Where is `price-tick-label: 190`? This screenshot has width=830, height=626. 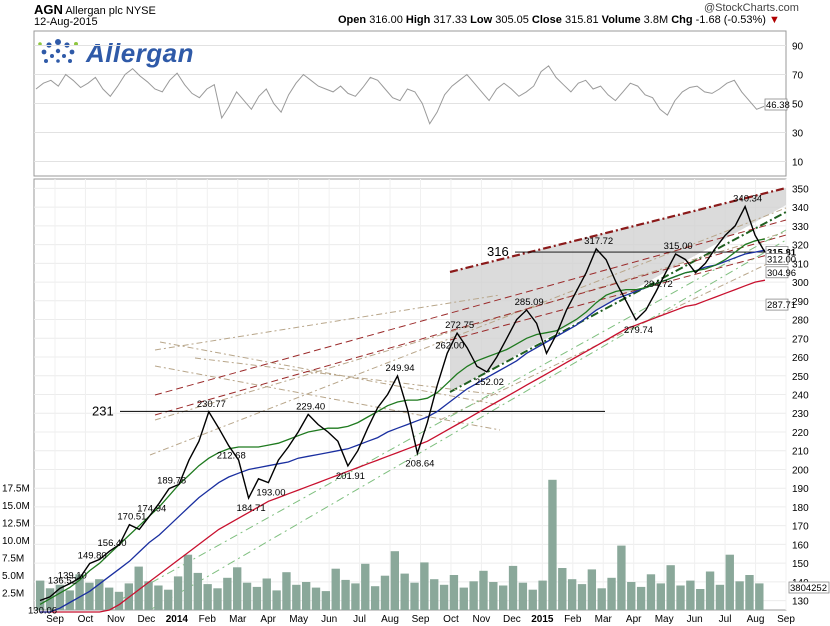
price-tick-label: 190 is located at coordinates (800, 489).